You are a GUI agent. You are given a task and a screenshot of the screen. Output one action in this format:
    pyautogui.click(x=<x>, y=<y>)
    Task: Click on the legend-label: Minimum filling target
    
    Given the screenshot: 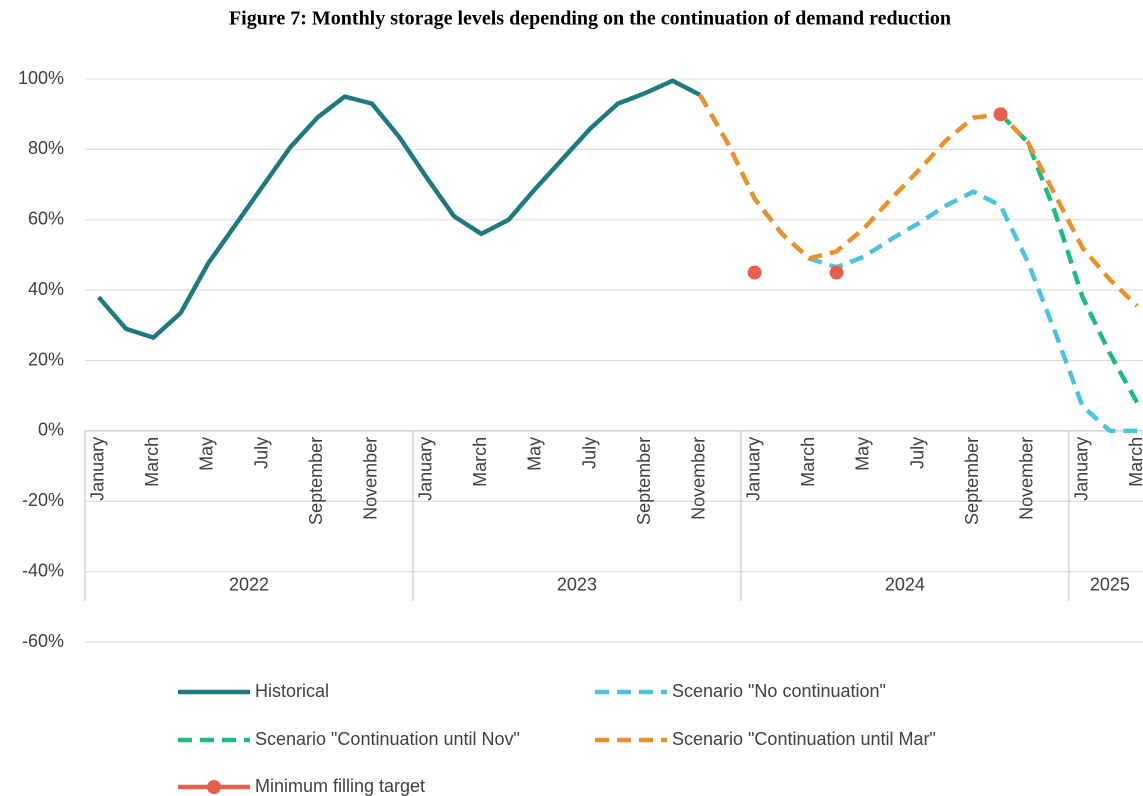 What is the action you would take?
    pyautogui.click(x=340, y=786)
    